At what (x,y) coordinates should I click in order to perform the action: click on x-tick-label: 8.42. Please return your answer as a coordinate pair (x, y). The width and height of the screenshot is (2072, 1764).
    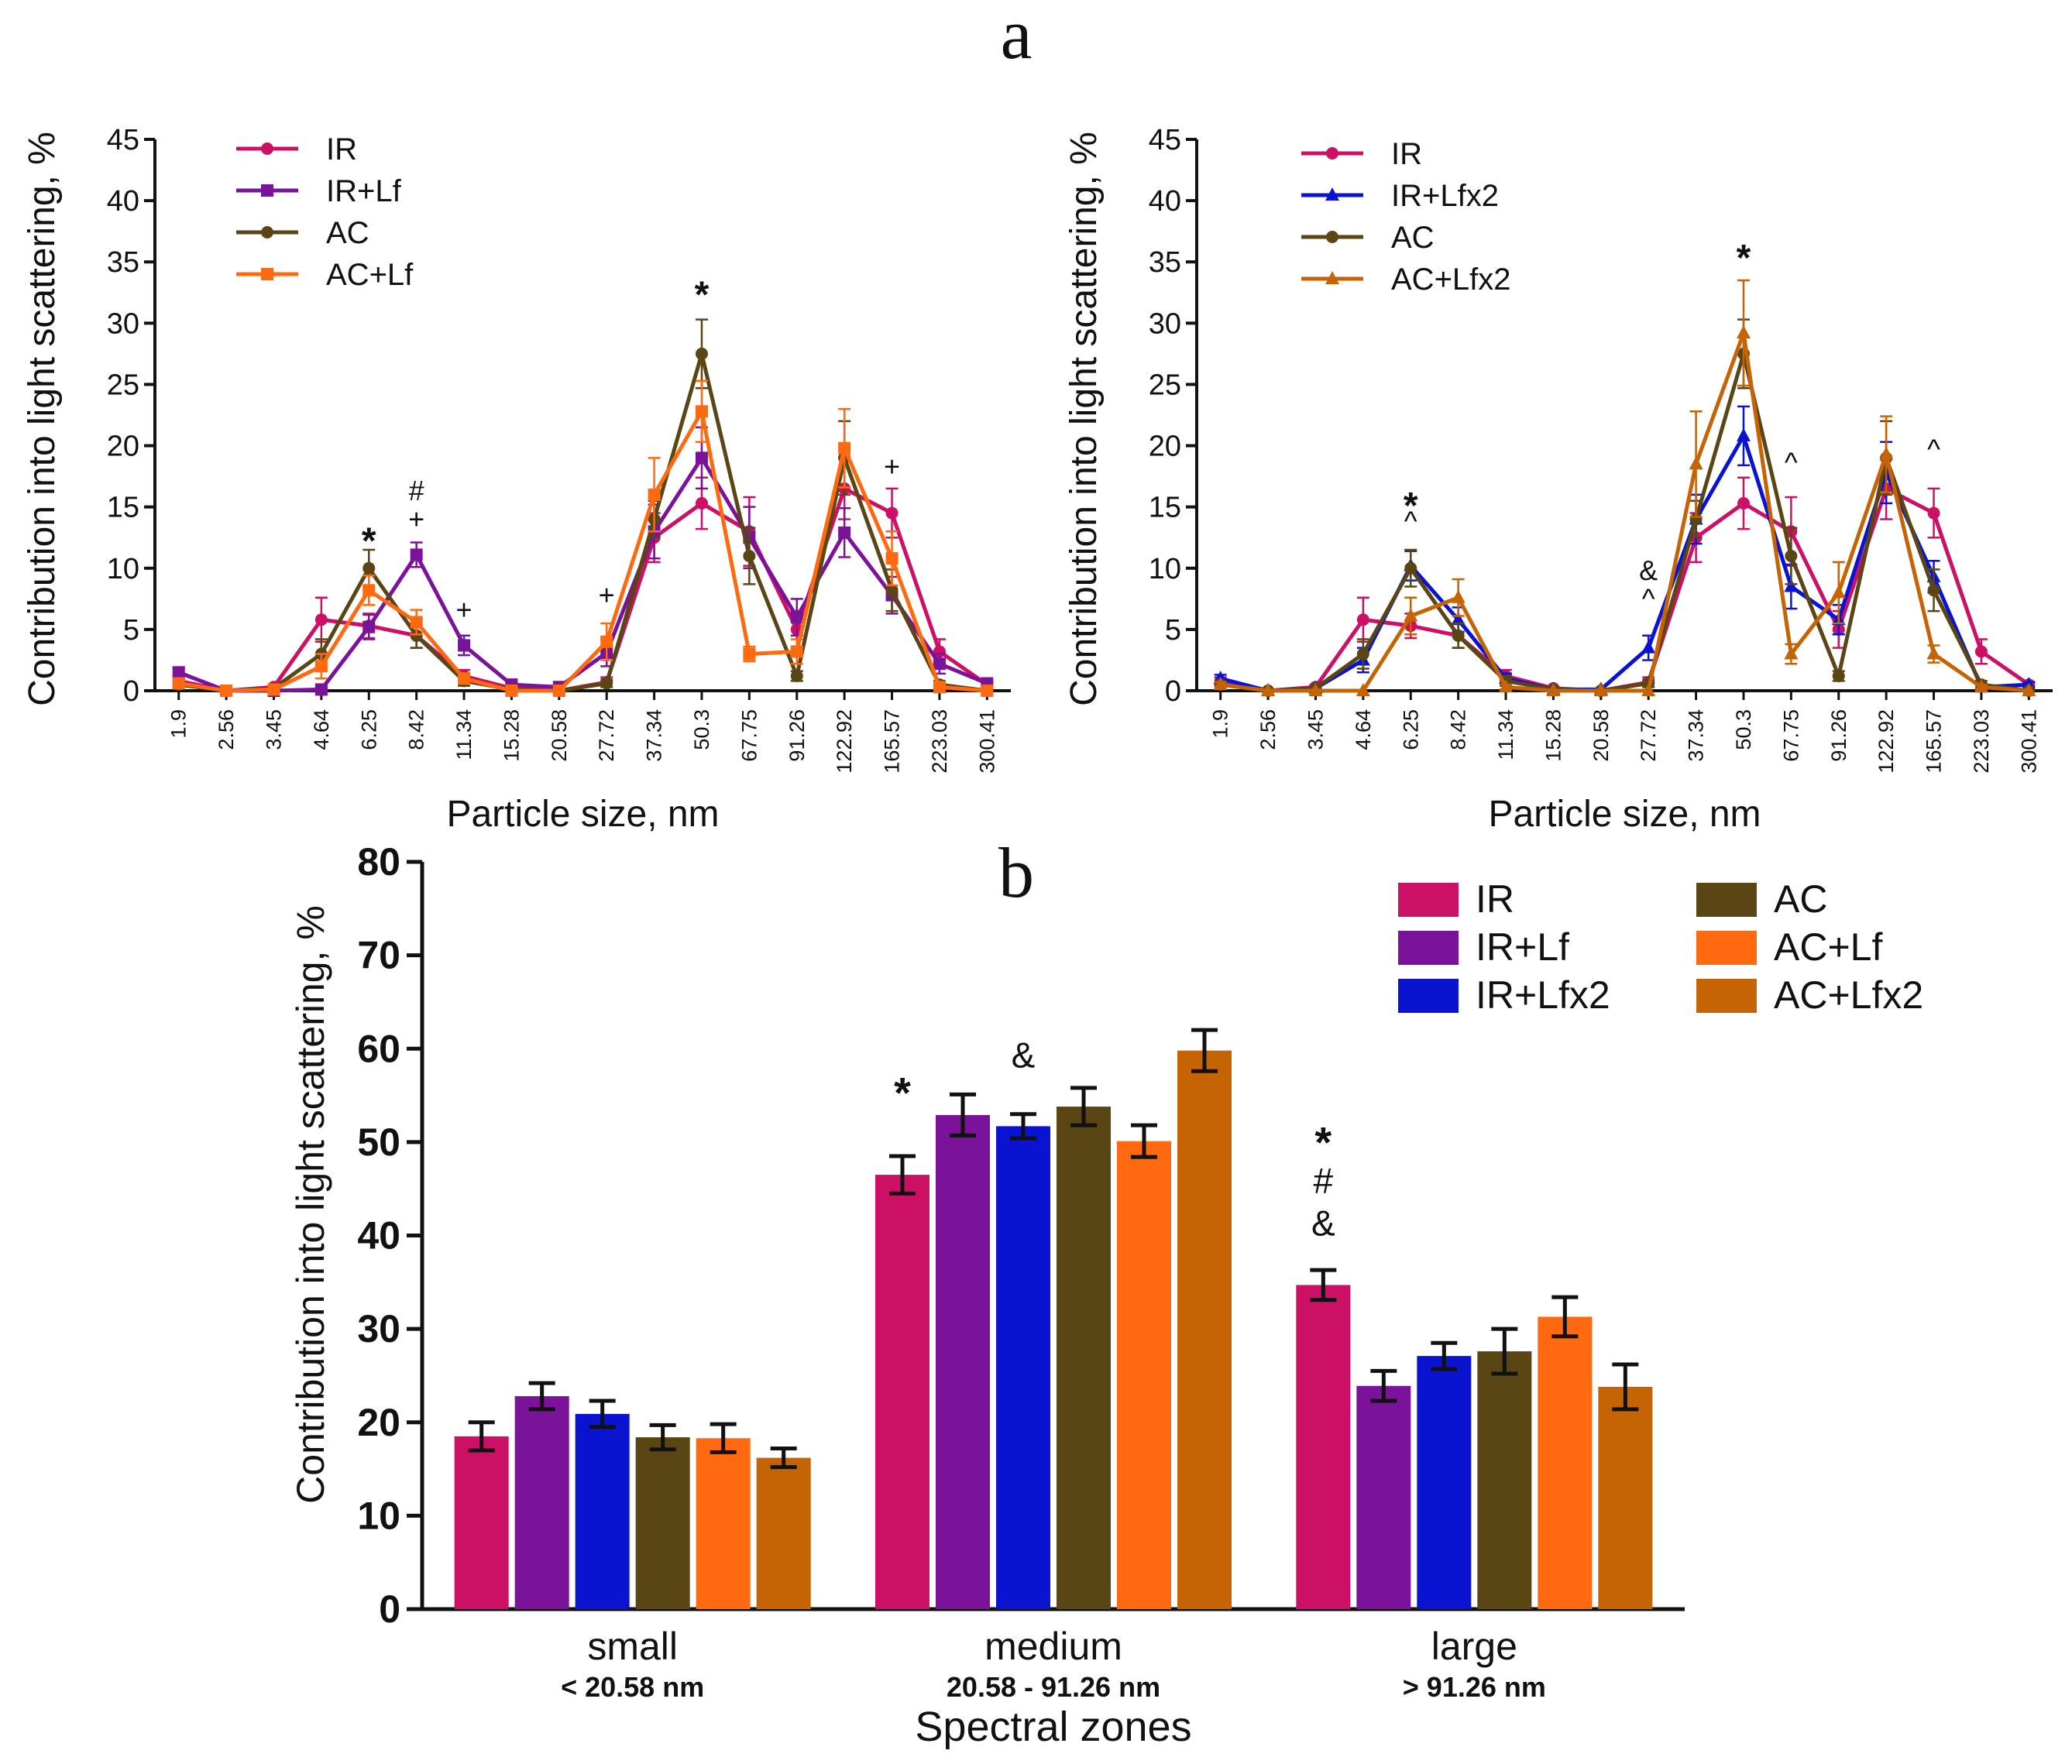
    Looking at the image, I should click on (416, 729).